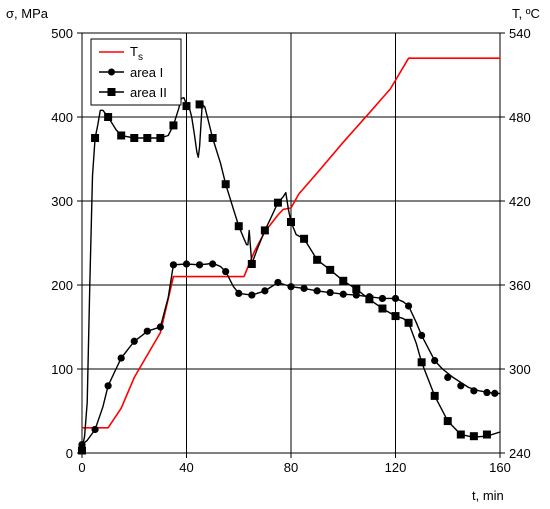  What do you see at coordinates (62, 285) in the screenshot?
I see `y-left-tick-label: 200` at bounding box center [62, 285].